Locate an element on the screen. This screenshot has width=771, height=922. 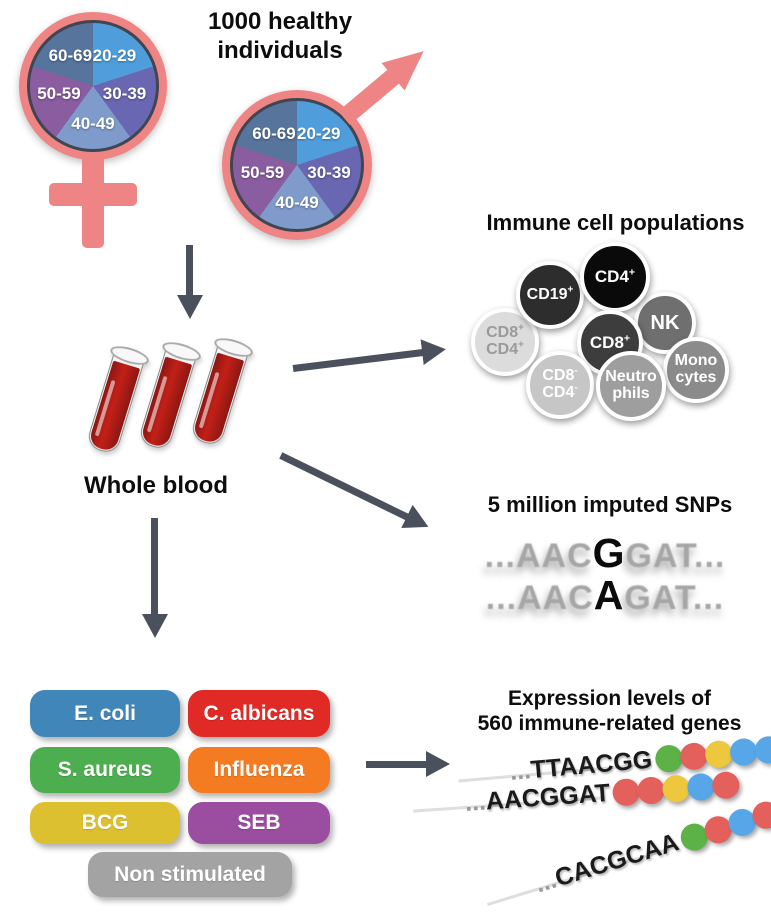
age-pie-female: 20-29 30-39 40-49 50-59 60-69 is located at coordinates (93, 86).